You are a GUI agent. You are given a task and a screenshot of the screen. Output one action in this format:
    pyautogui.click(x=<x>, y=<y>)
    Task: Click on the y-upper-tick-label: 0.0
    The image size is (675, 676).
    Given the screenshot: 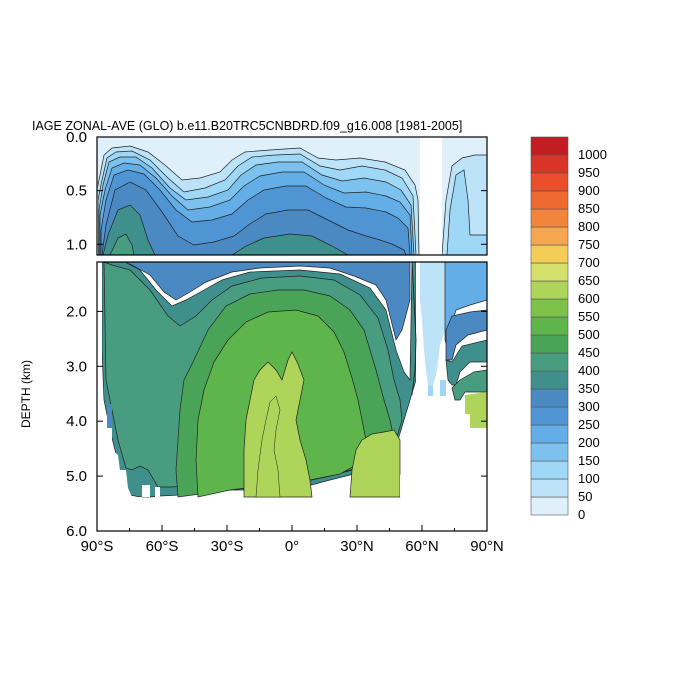 What is the action you would take?
    pyautogui.click(x=76, y=137)
    